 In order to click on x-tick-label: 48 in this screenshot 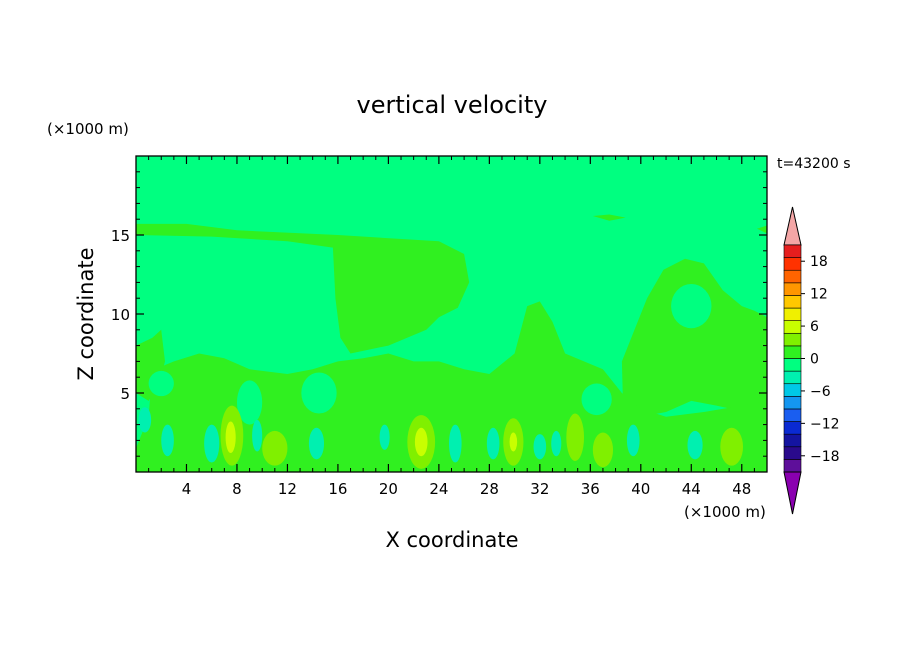, I will do `click(741, 489)`.